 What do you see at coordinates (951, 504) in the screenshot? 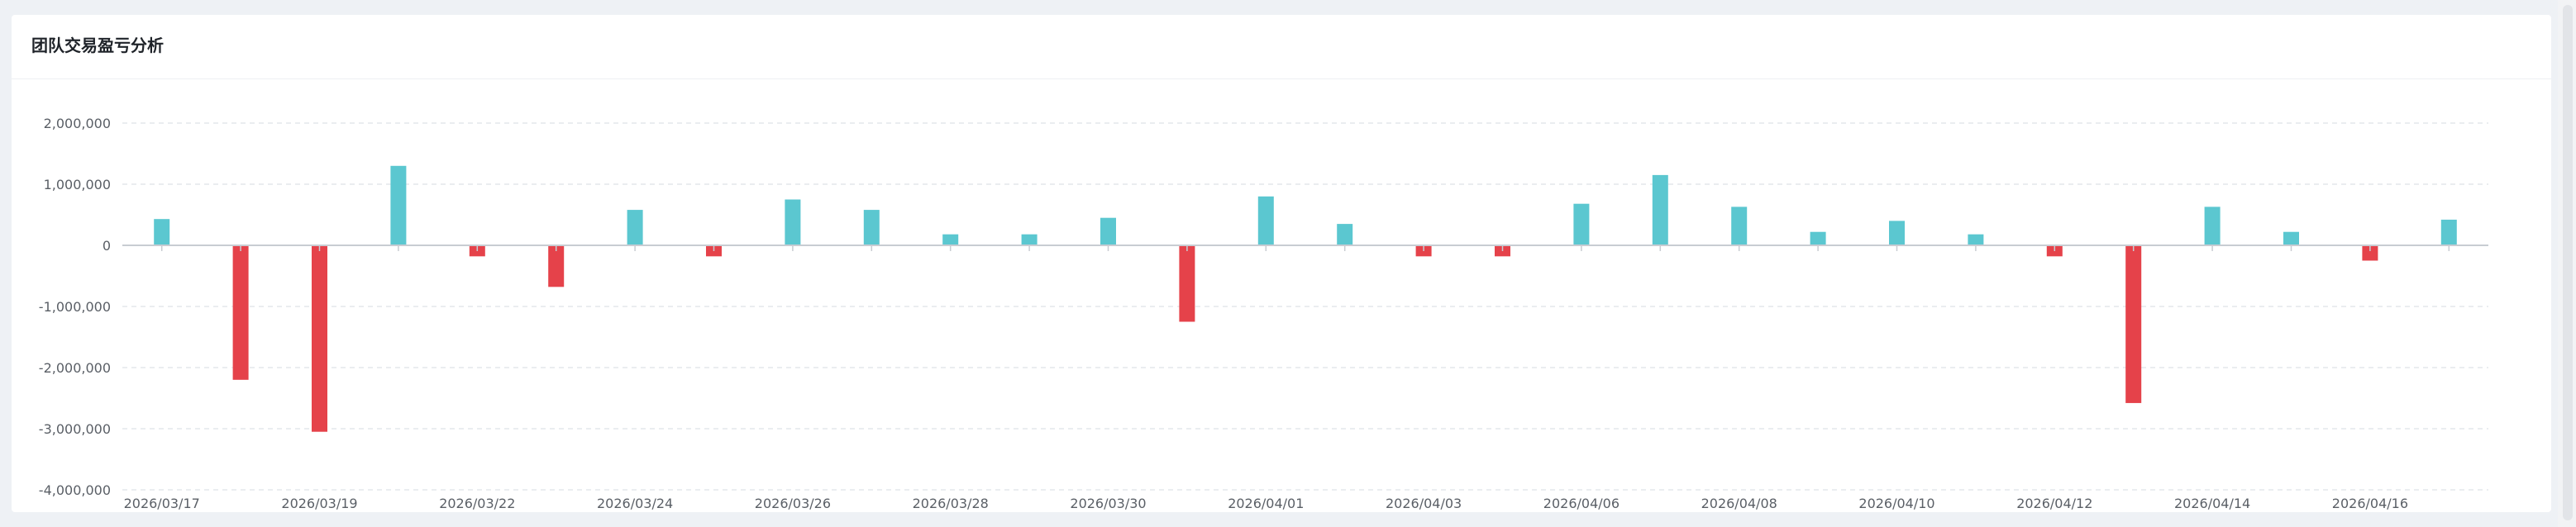
I see `x-tick-label: 2026/03/28` at bounding box center [951, 504].